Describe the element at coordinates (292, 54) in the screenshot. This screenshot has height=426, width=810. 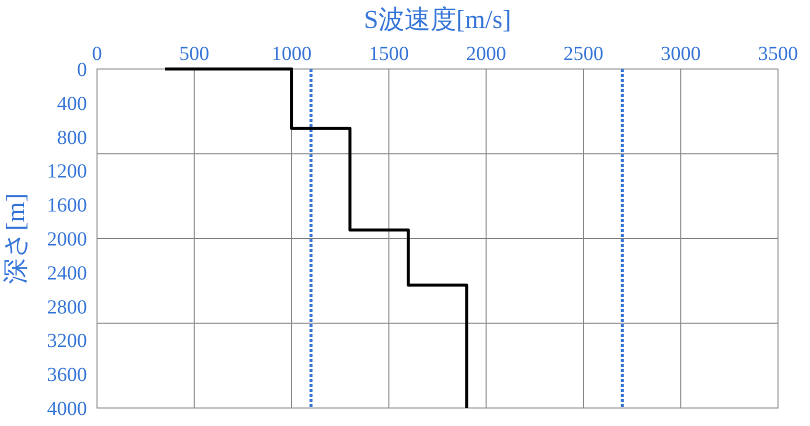
I see `x-tick-label: 1000` at that location.